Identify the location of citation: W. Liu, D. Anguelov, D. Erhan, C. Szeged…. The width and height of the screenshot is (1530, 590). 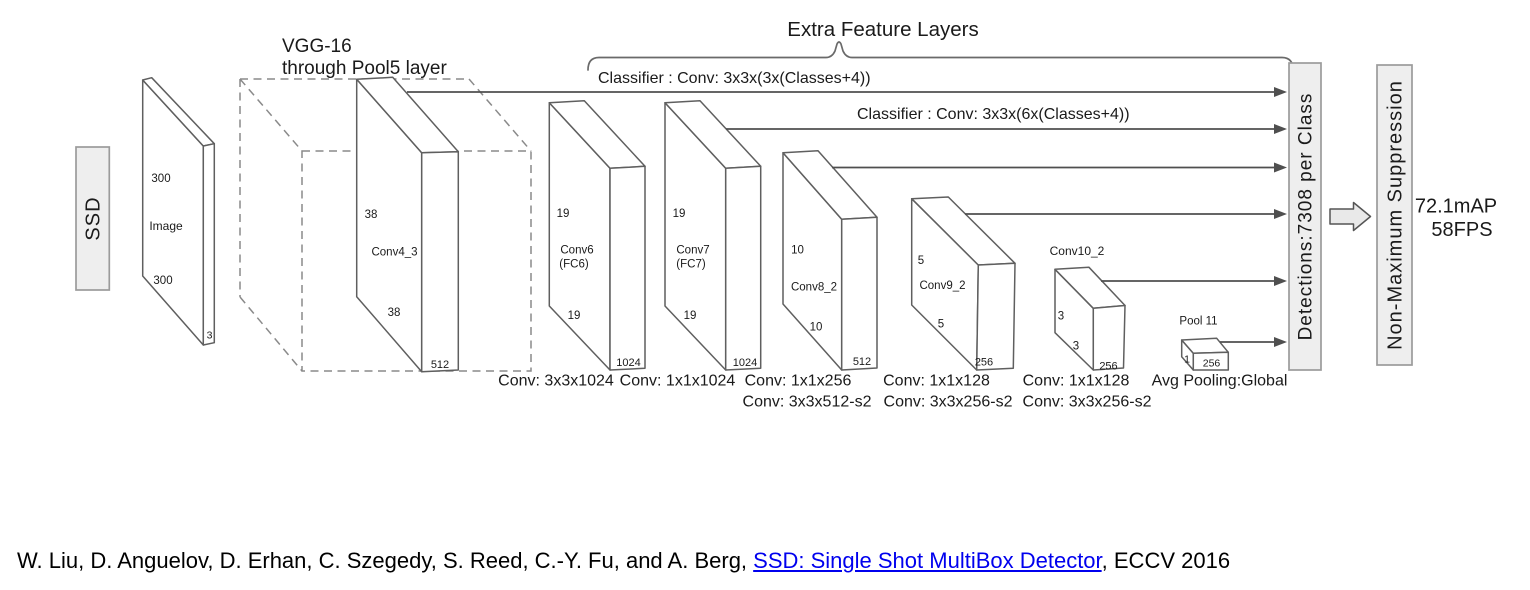
(770, 561).